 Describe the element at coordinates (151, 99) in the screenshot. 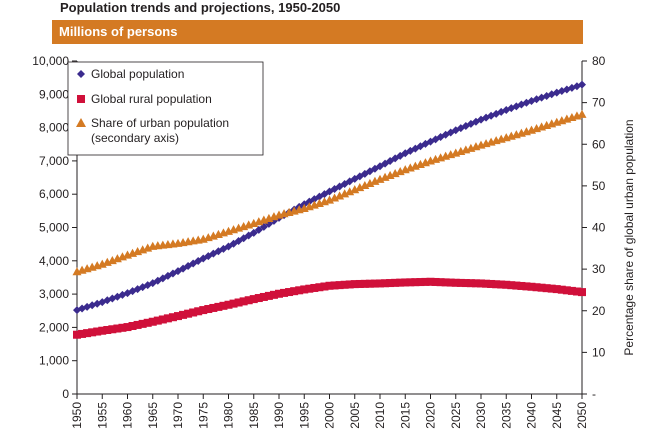

I see `legend-label: Global rural population` at that location.